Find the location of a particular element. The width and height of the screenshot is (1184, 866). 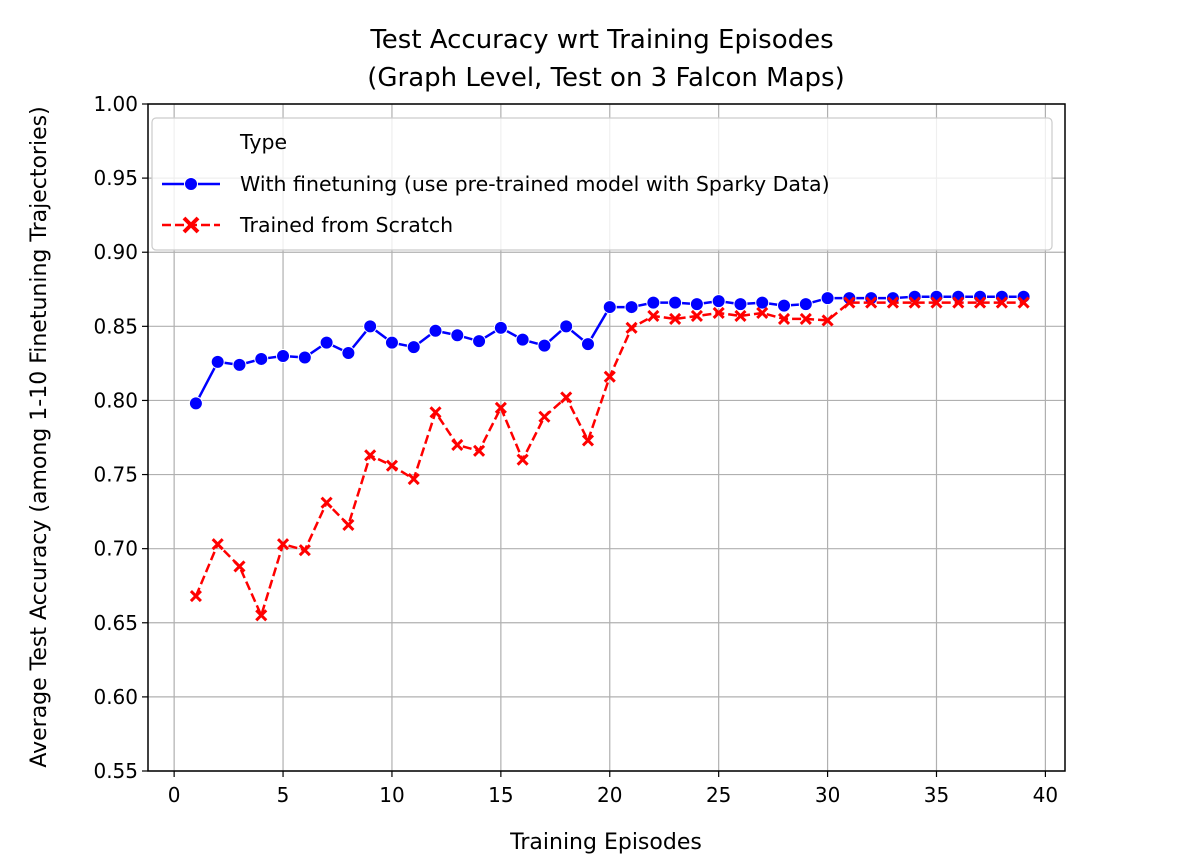

chart-title-line-1: Test Accuracy wrt Training Episodes is located at coordinates (601, 40).